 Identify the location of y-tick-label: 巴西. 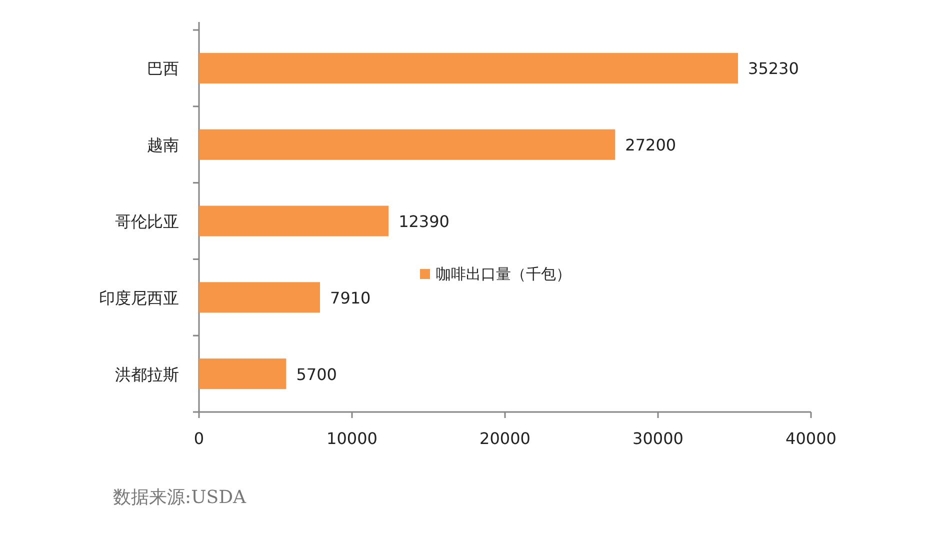
(163, 68).